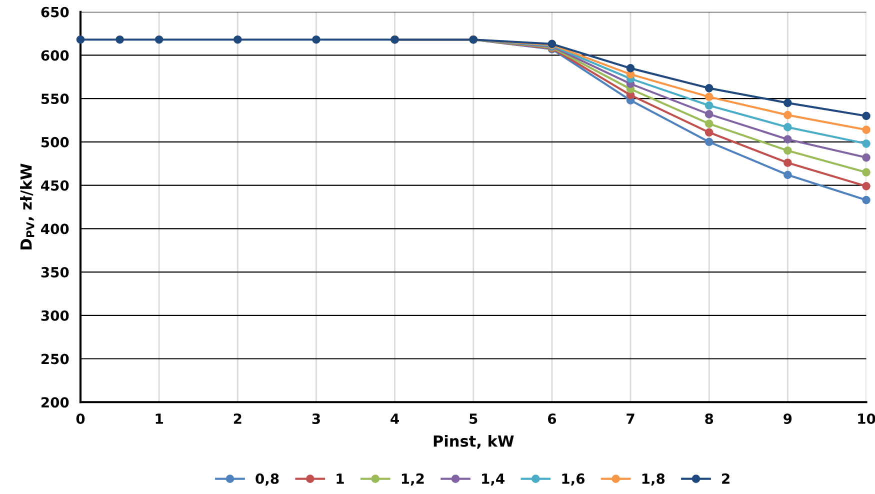 The height and width of the screenshot is (494, 875). What do you see at coordinates (653, 479) in the screenshot?
I see `legend-label: 1,8` at bounding box center [653, 479].